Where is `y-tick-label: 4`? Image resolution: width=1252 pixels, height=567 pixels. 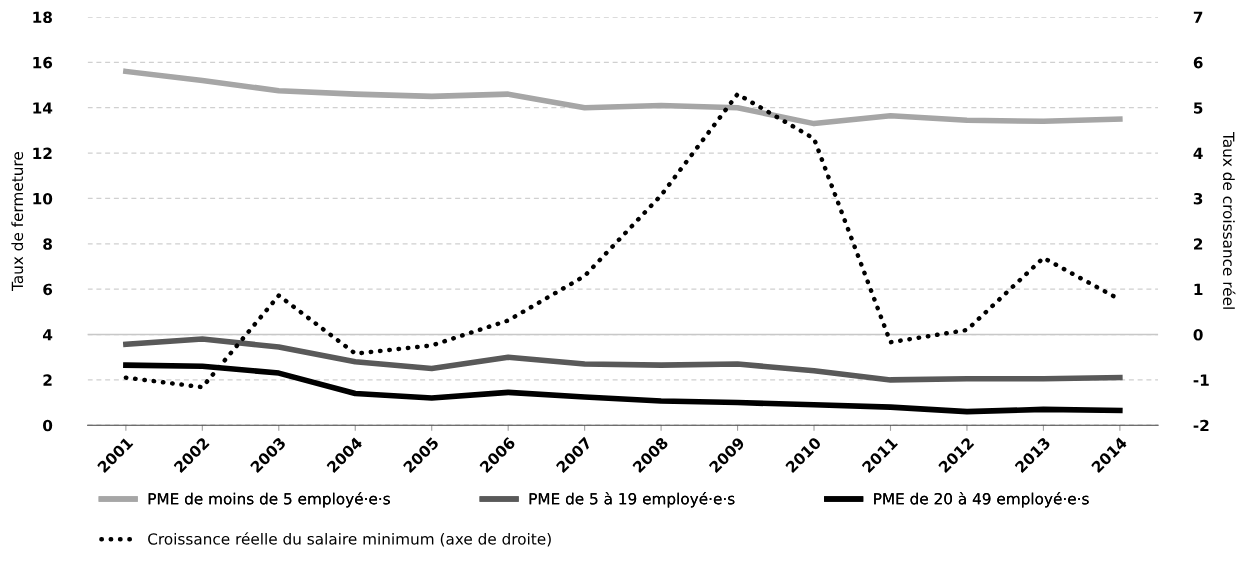 y-tick-label: 4 is located at coordinates (47, 335).